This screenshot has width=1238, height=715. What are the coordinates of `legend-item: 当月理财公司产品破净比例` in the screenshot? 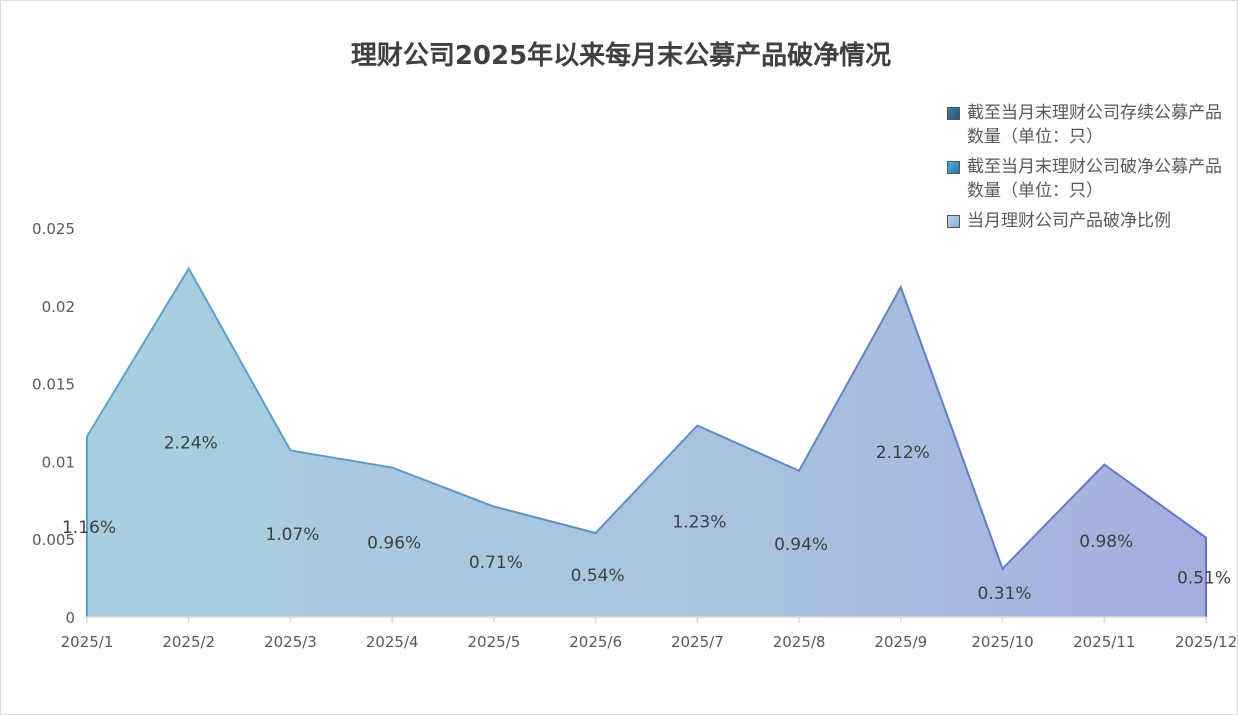 It's located at (1089, 221).